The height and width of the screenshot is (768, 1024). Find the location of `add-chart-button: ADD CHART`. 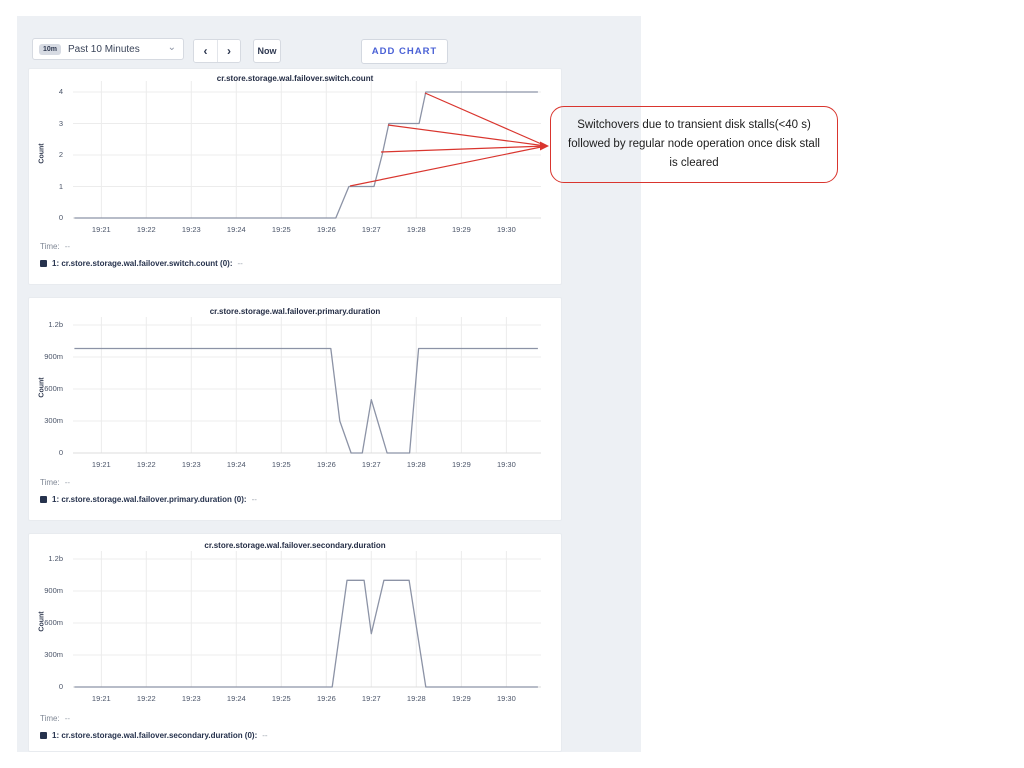

add-chart-button: ADD CHART is located at coordinates (404, 51).